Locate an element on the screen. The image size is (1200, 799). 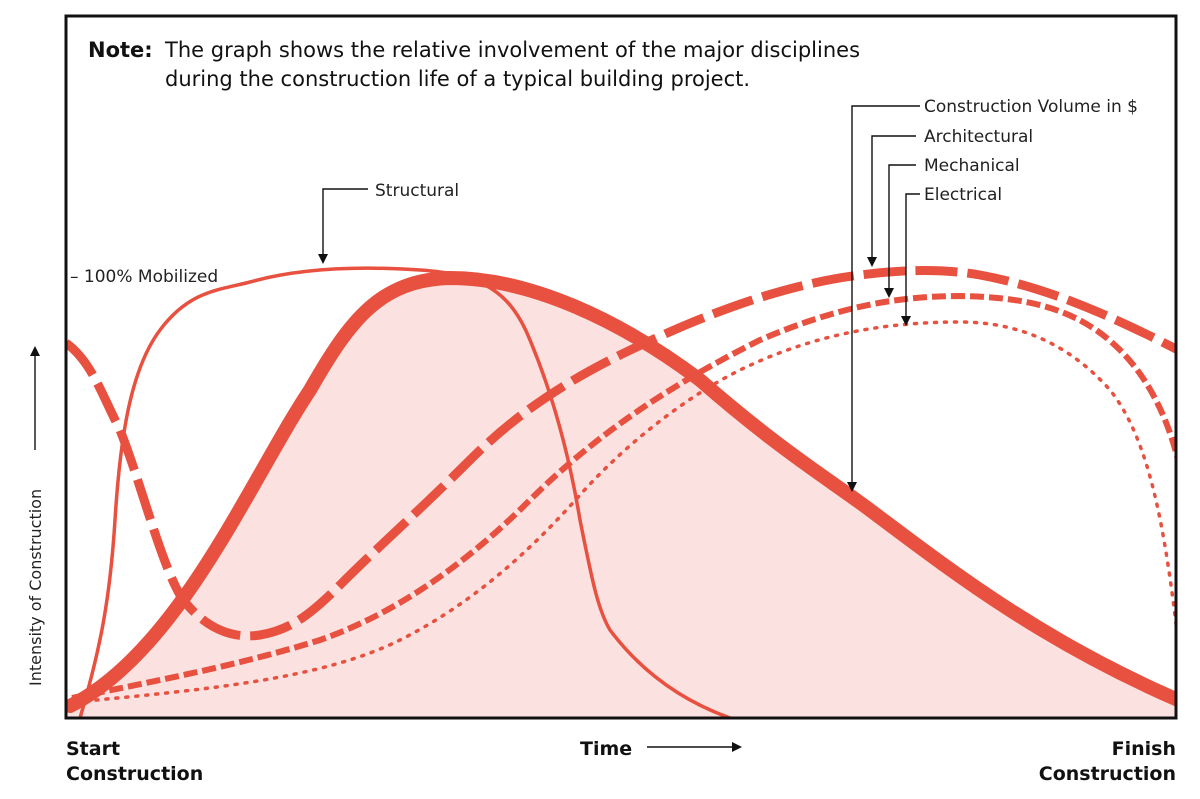
architectural-label: Architectural is located at coordinates (978, 137).